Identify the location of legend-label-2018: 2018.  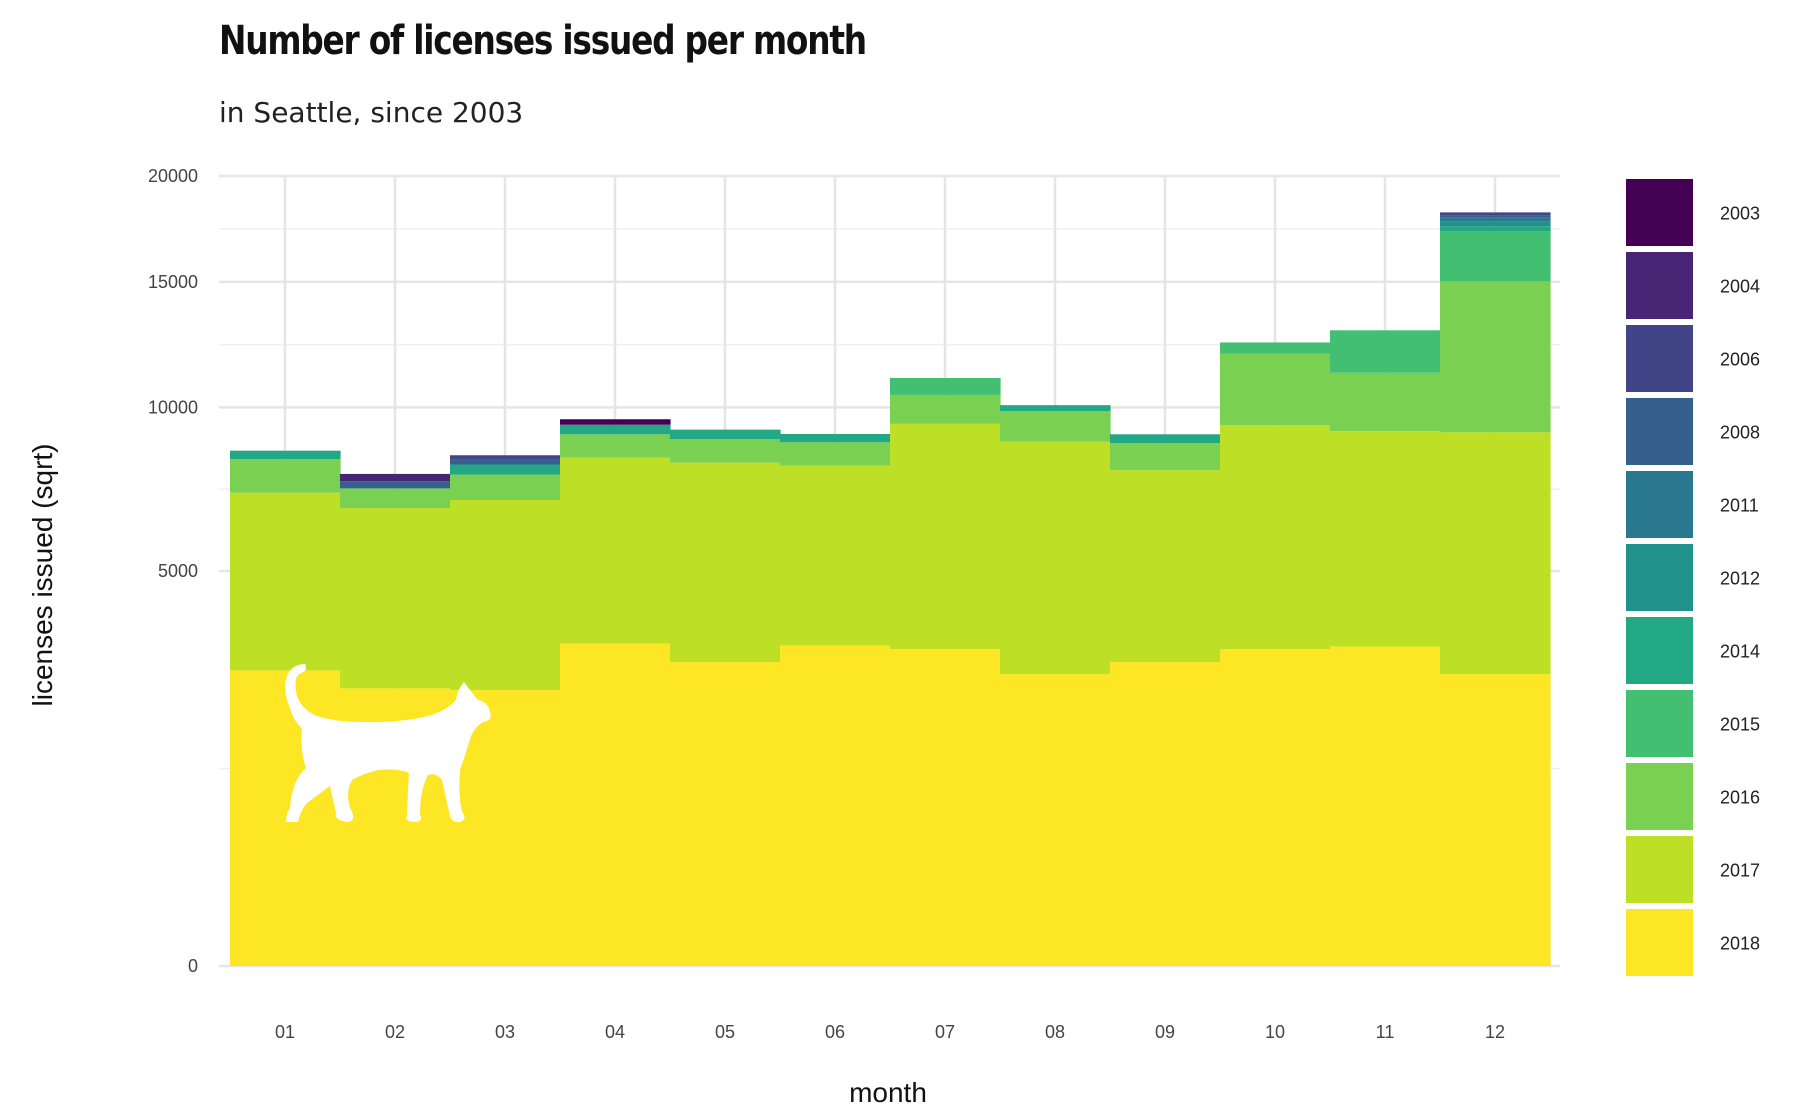
(1740, 944).